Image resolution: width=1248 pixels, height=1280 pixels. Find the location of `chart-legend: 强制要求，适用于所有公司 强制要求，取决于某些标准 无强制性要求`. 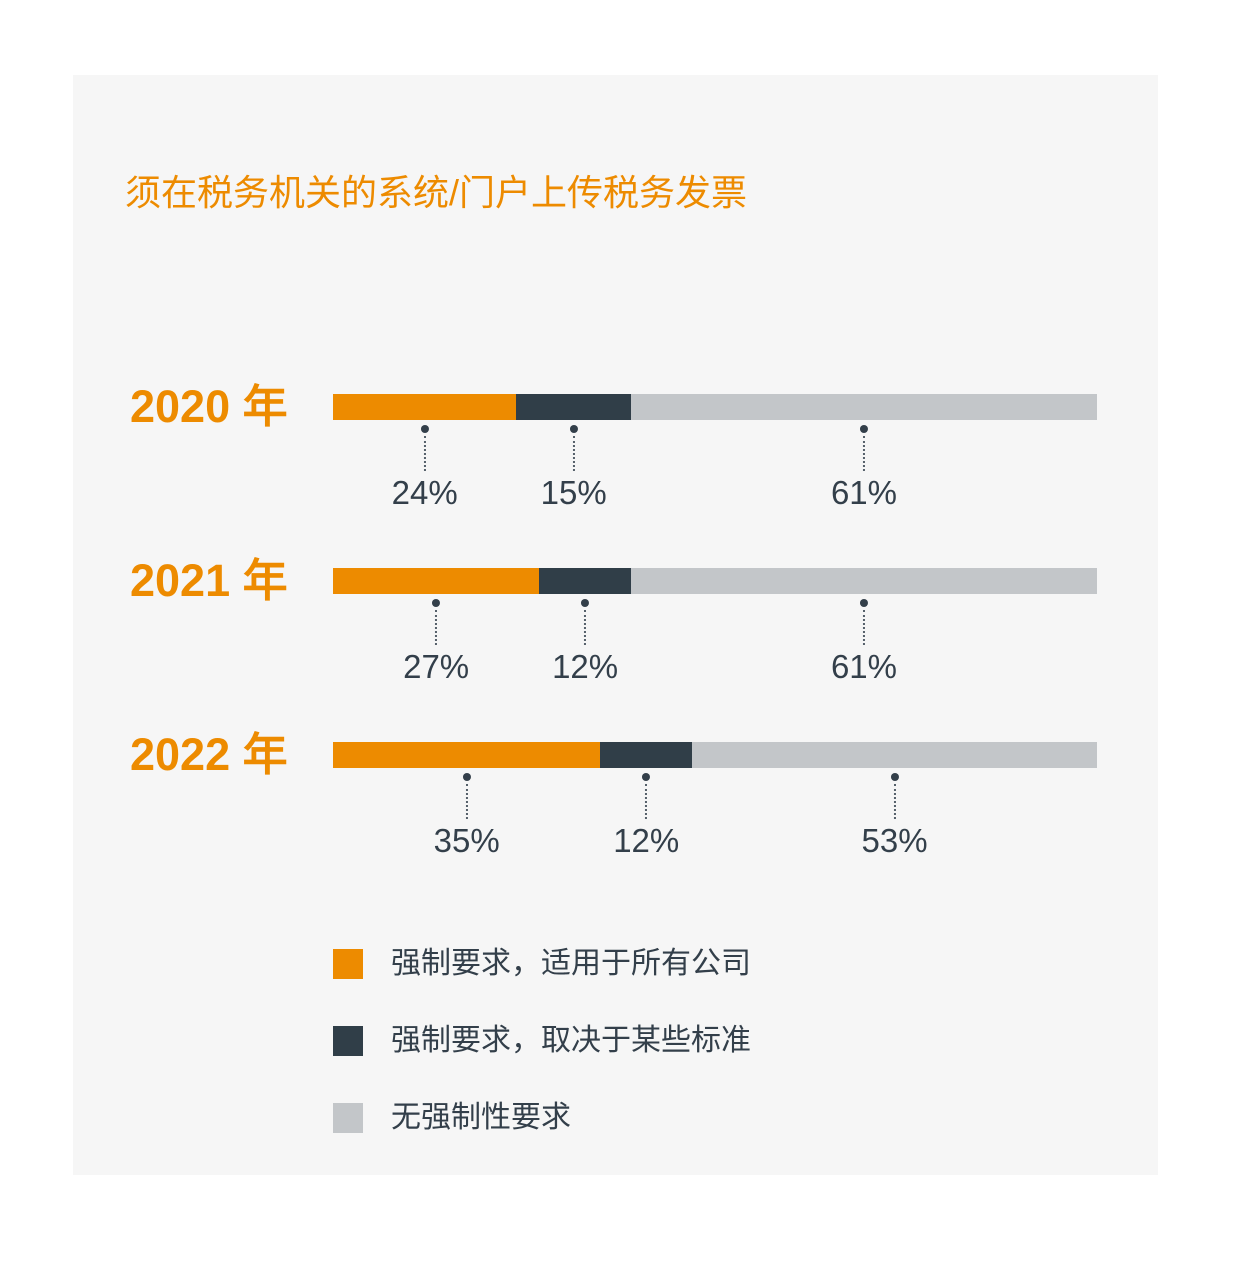

chart-legend: 强制要求，适用于所有公司 强制要求，取决于某些标准 无强制性要求 is located at coordinates (542, 1041).